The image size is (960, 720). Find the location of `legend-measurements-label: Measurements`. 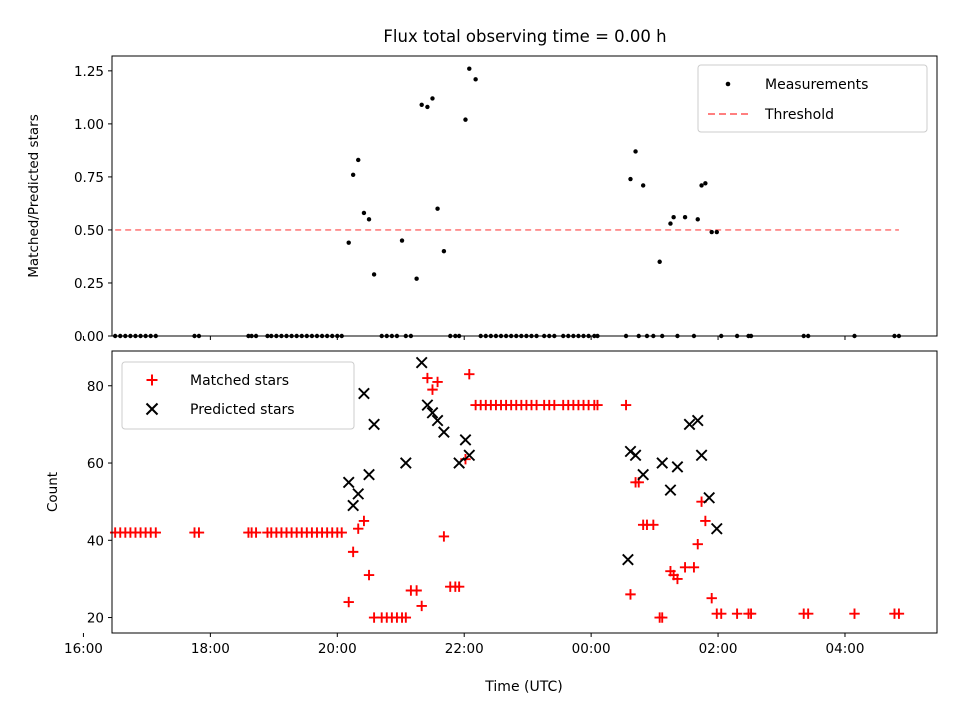

legend-measurements-label: Measurements is located at coordinates (816, 85).